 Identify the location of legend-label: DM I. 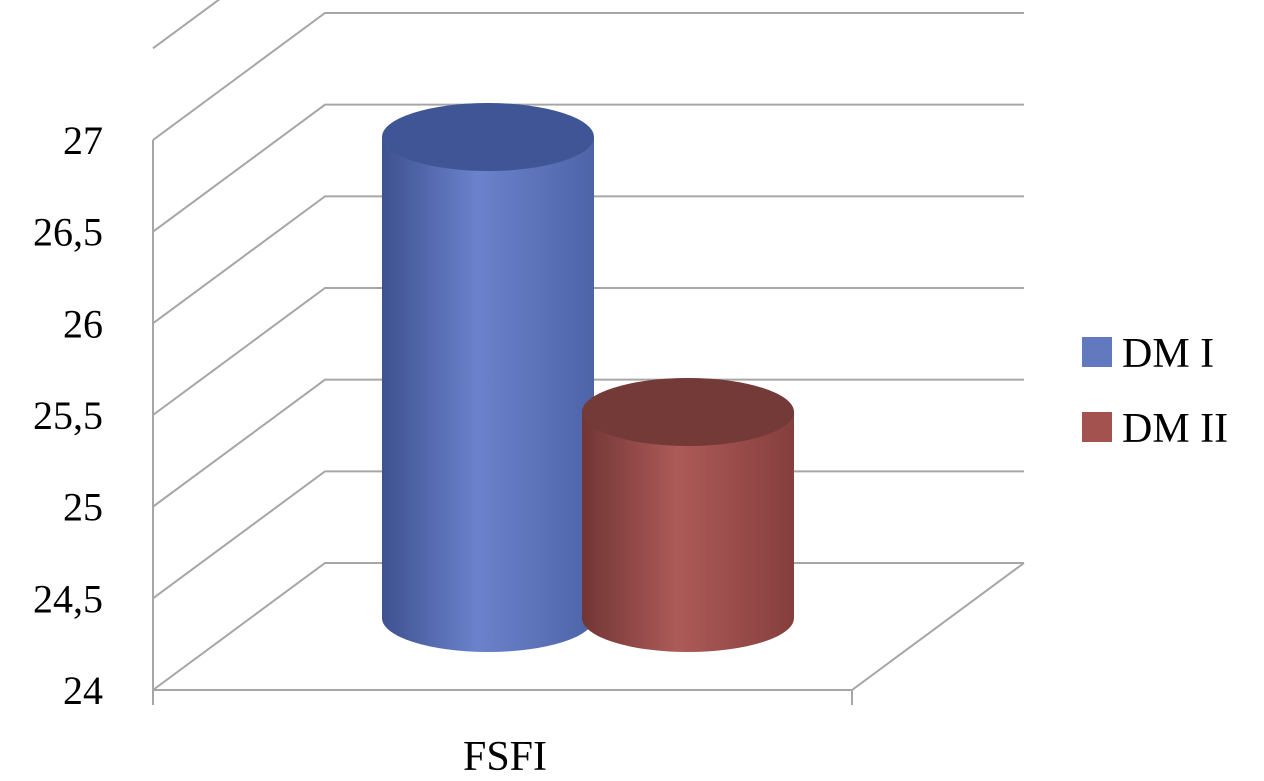
(1168, 354).